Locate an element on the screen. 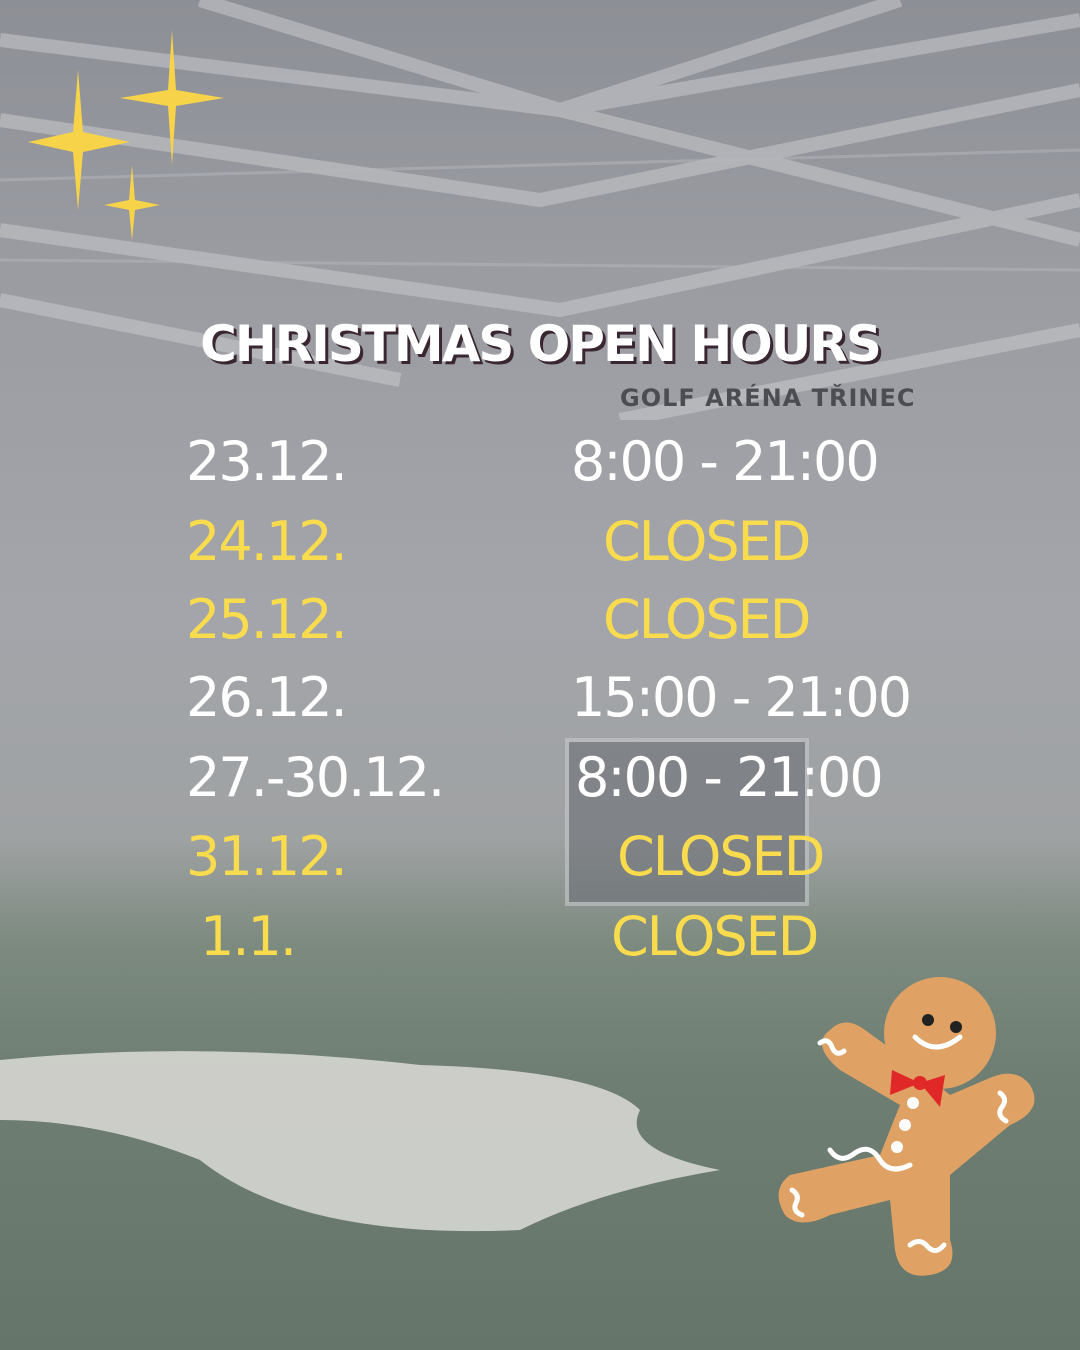  schedule-date: 24.12. is located at coordinates (267, 541).